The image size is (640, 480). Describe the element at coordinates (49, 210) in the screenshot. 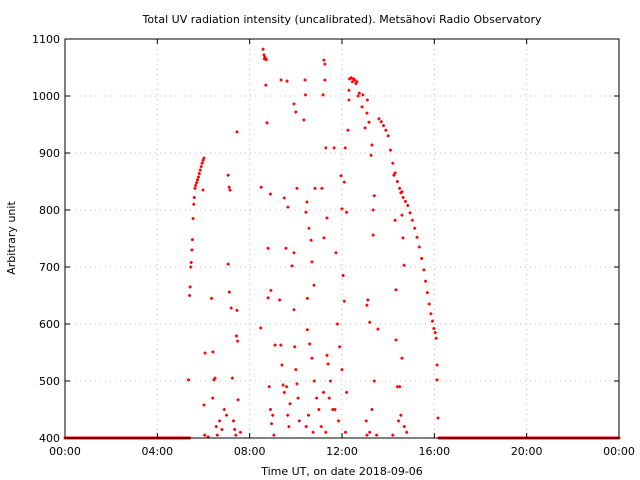

I see `y-tick-label: 800` at that location.